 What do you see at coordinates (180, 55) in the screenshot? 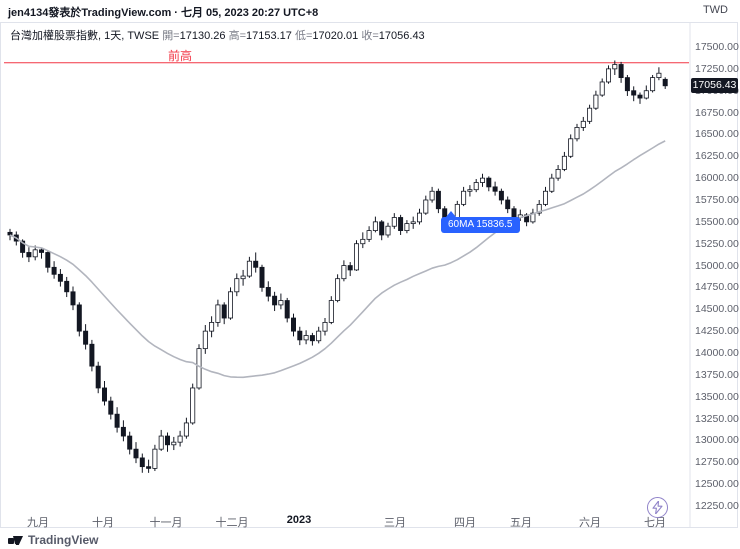
I see `prev-high-label: 前高` at bounding box center [180, 55].